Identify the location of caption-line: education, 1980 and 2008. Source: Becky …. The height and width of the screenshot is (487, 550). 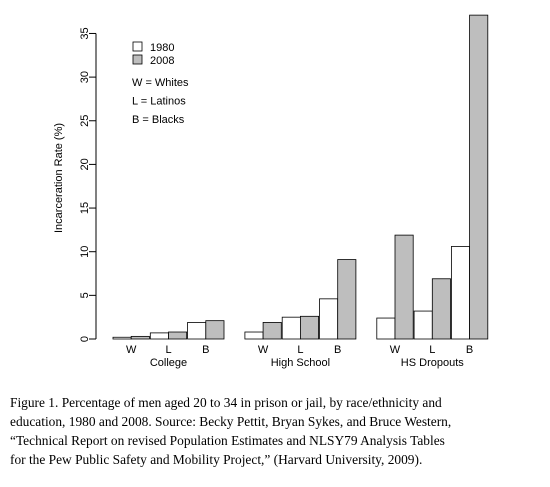
(231, 421).